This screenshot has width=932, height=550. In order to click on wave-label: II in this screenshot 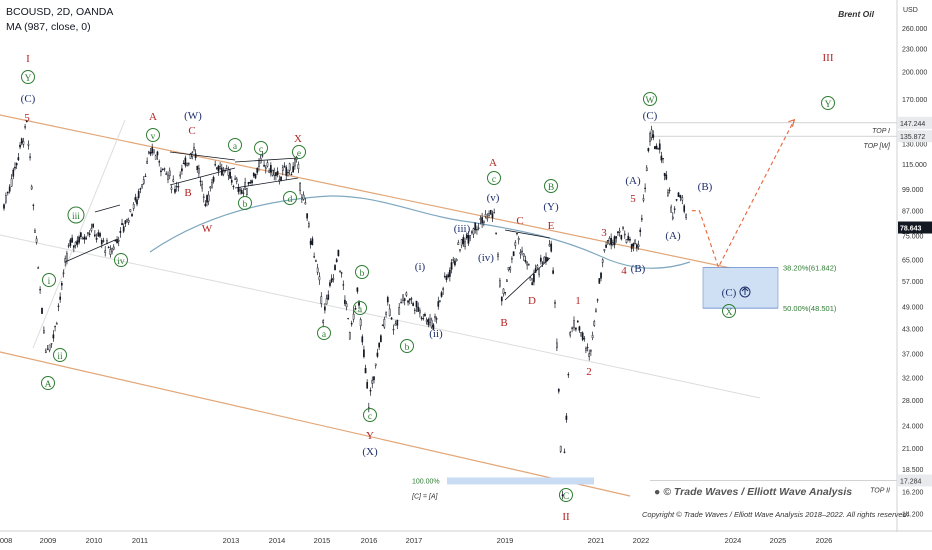, I will do `click(566, 517)`.